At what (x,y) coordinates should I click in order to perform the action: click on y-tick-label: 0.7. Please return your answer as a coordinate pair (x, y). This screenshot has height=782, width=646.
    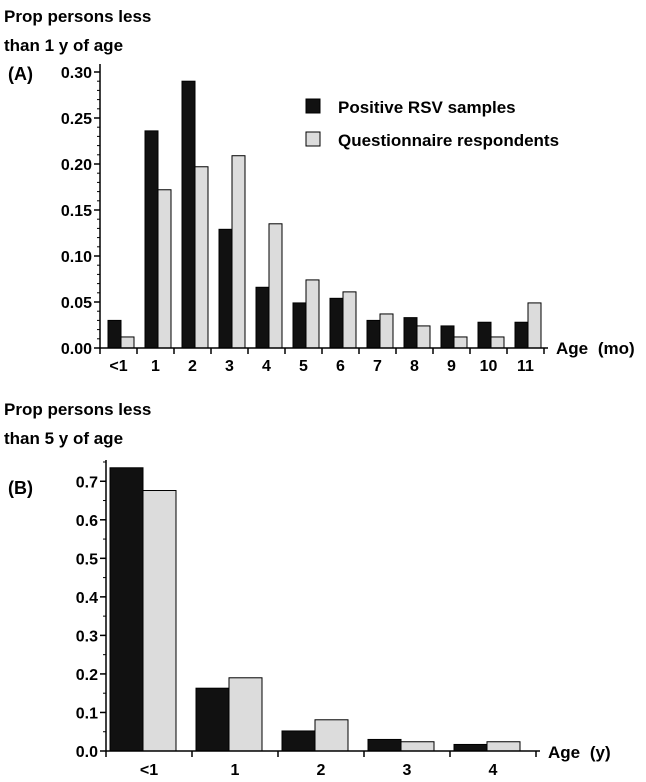
    Looking at the image, I should click on (87, 482).